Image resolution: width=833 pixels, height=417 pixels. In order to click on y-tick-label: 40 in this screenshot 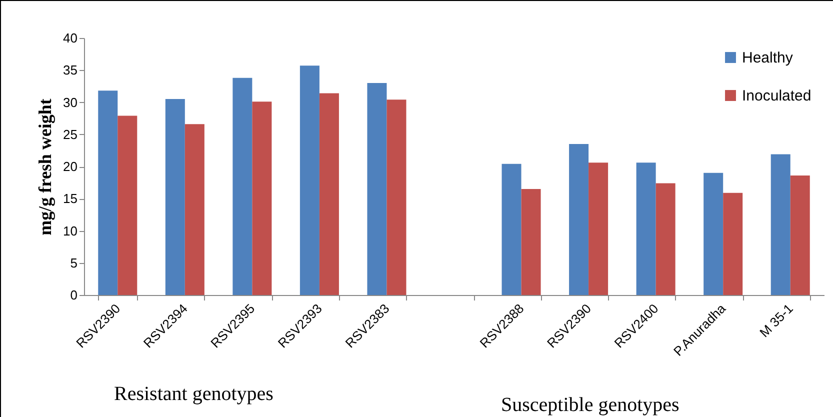, I will do `click(70, 38)`.